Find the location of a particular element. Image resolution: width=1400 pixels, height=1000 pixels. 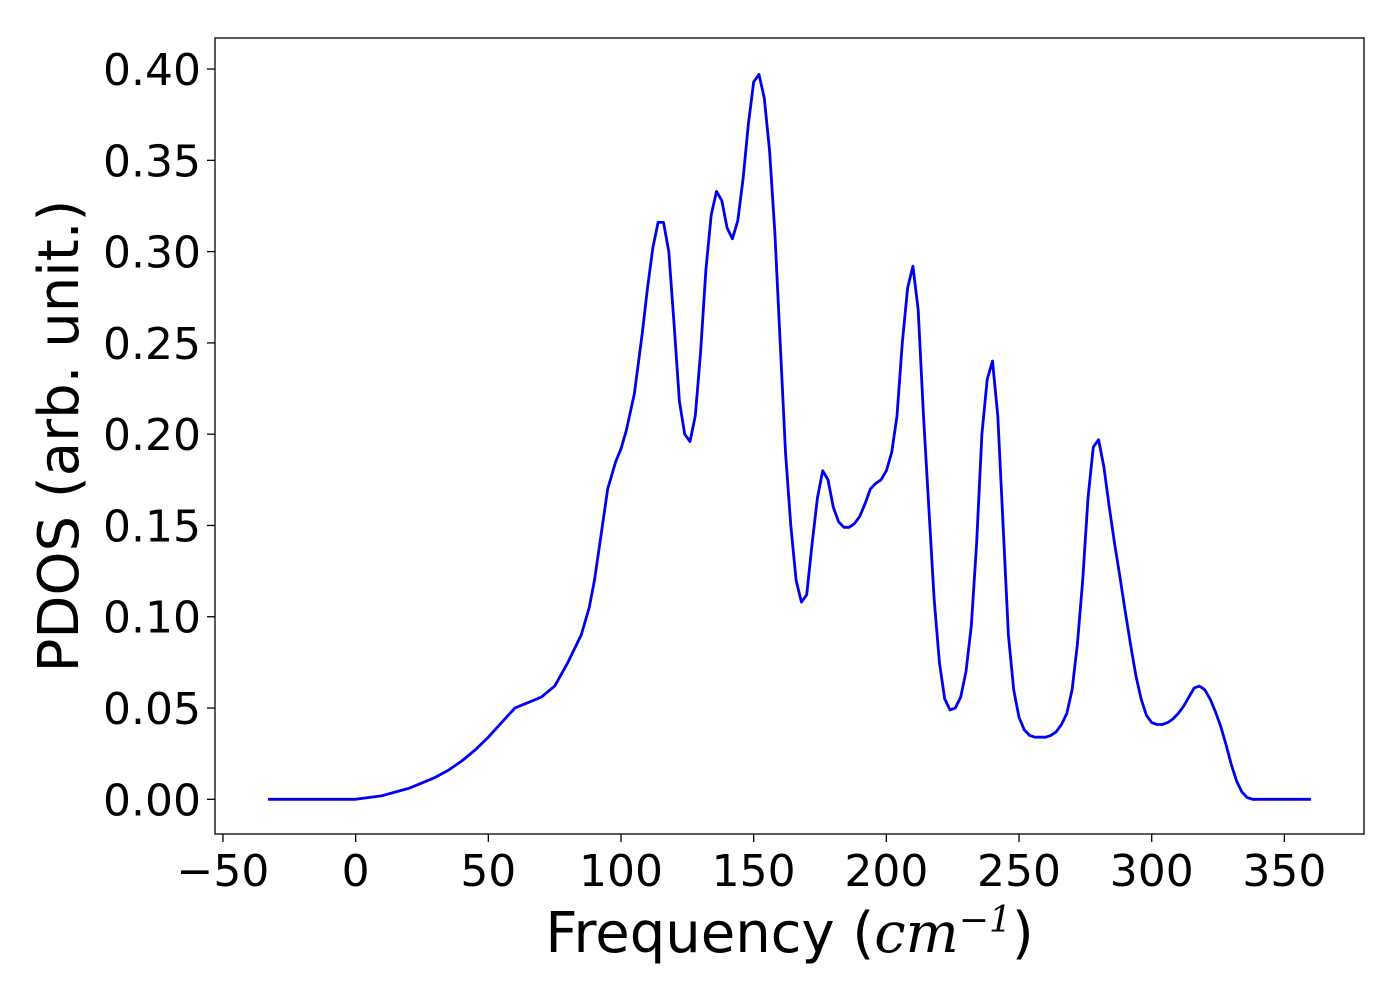

x-tick-label: 150 is located at coordinates (754, 871).